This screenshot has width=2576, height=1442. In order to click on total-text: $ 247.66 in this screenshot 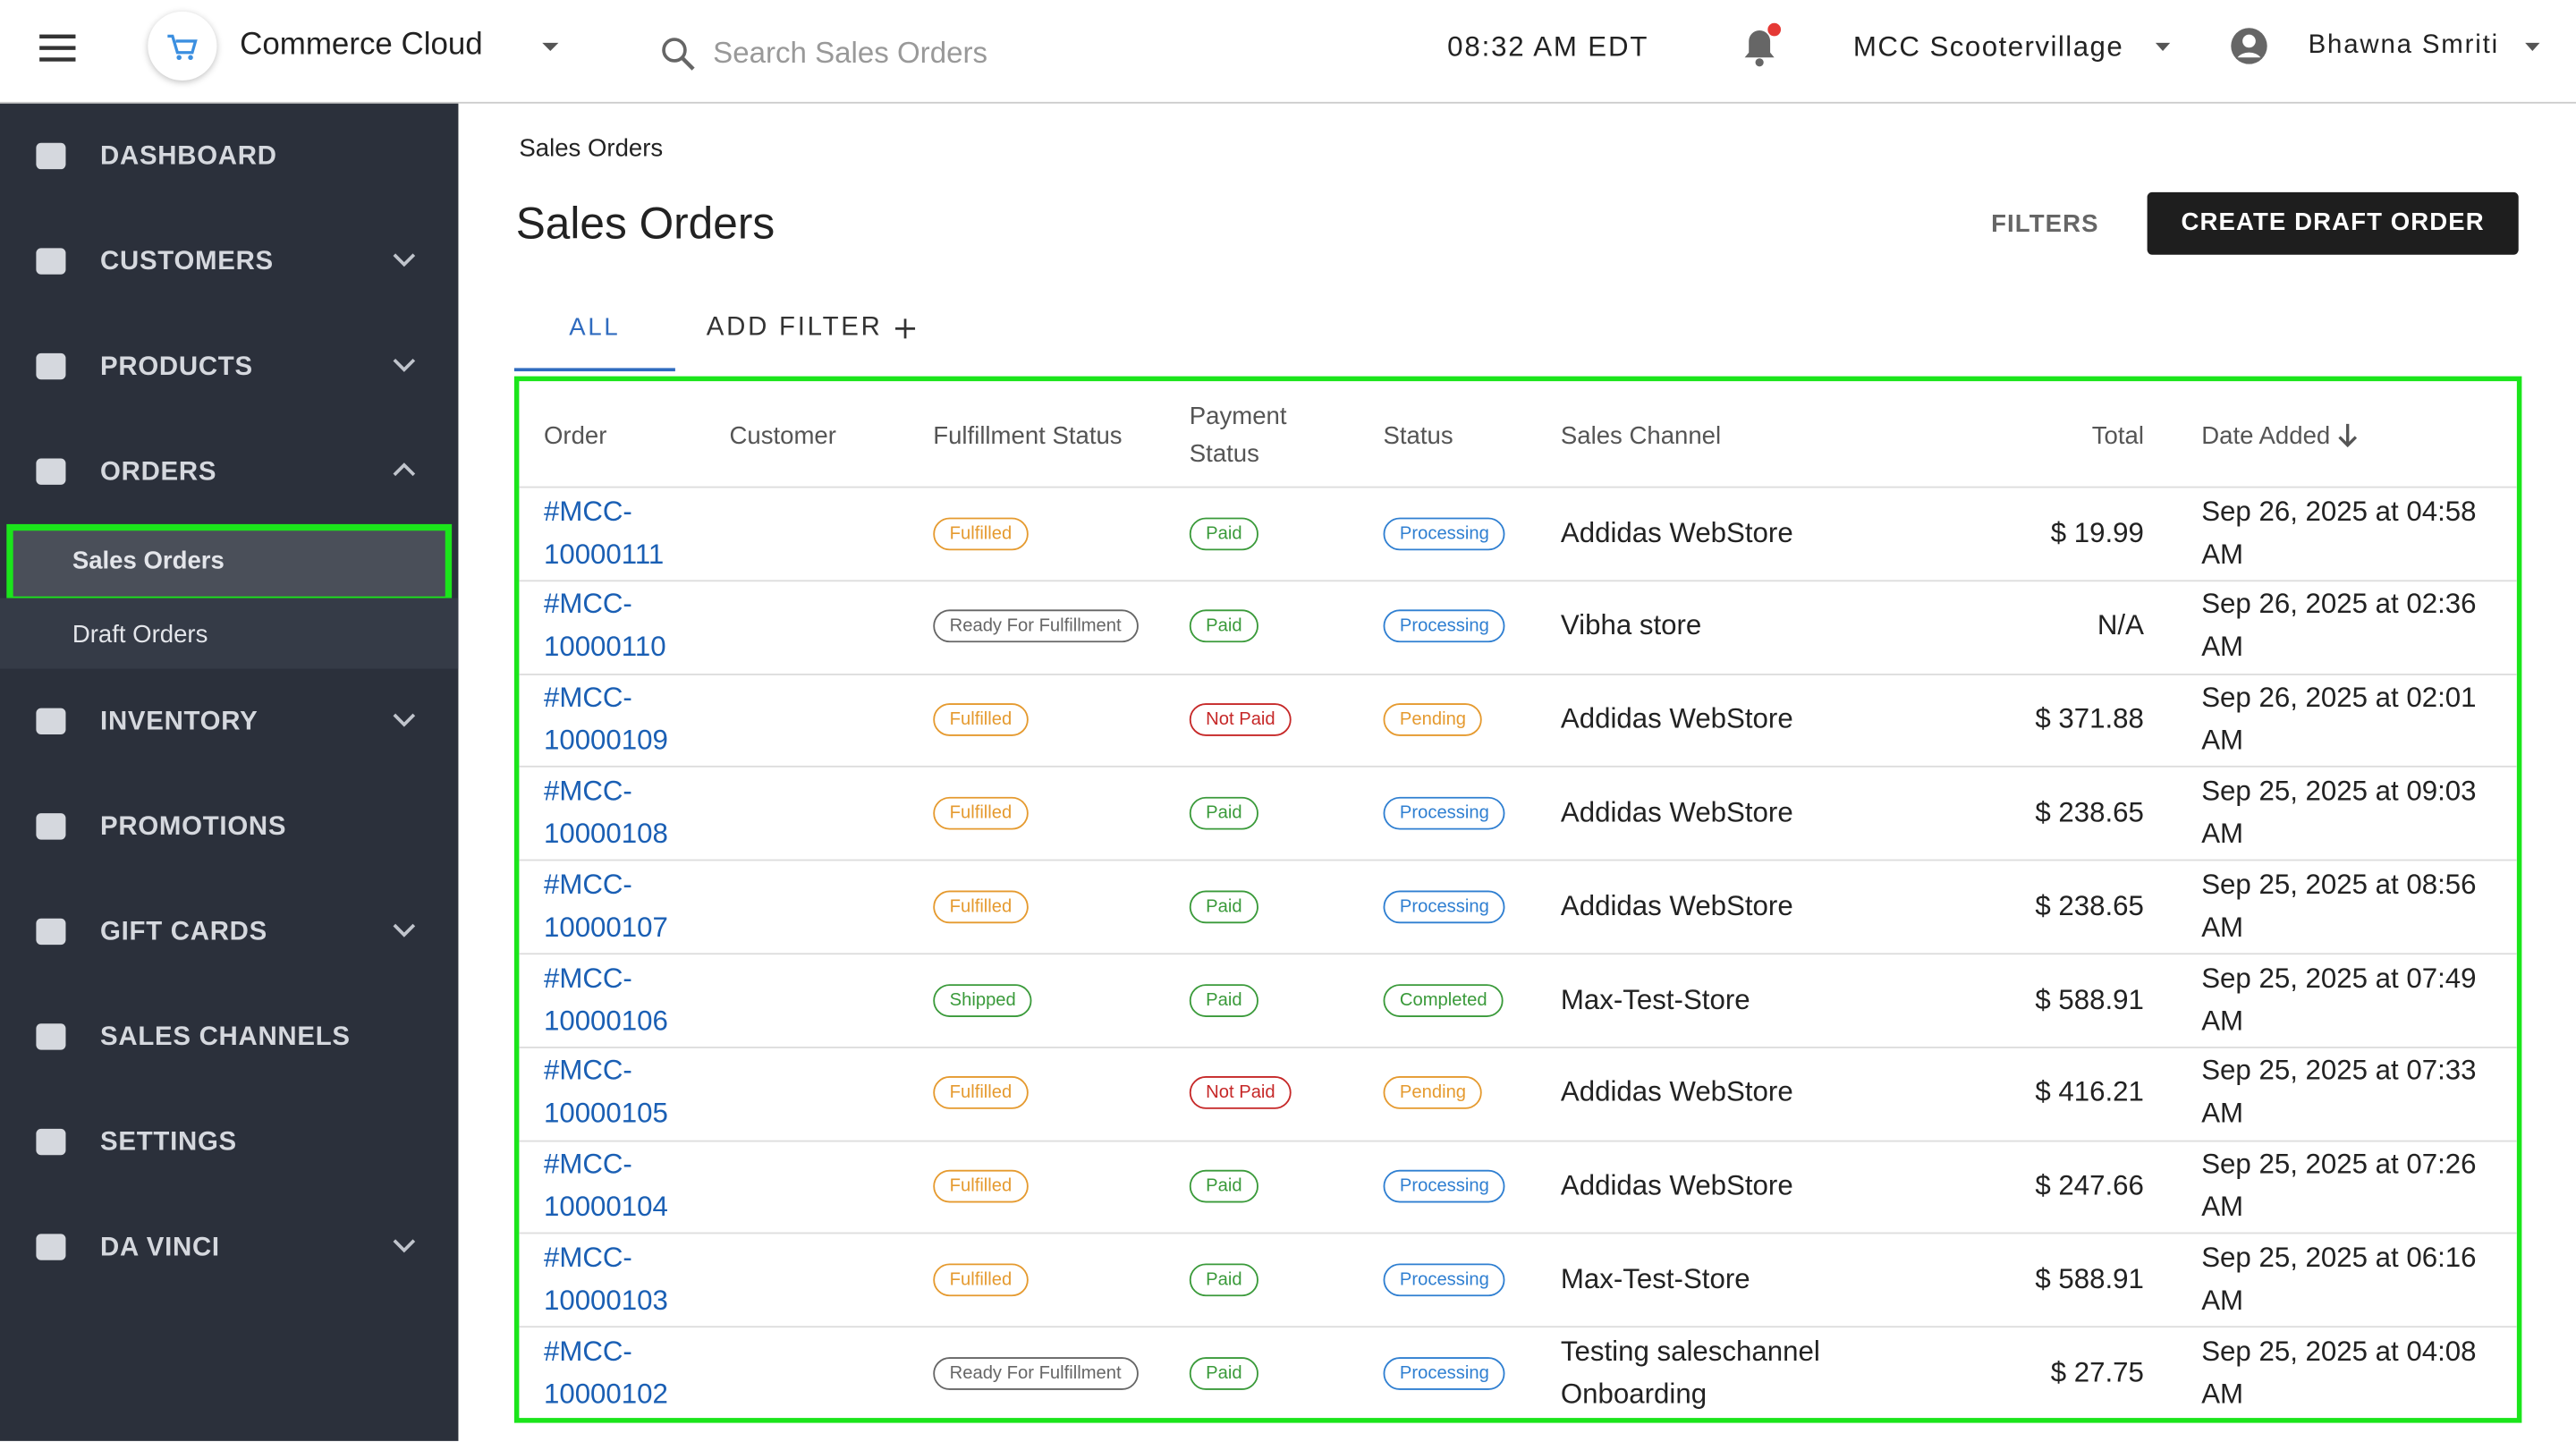, I will do `click(2089, 1185)`.